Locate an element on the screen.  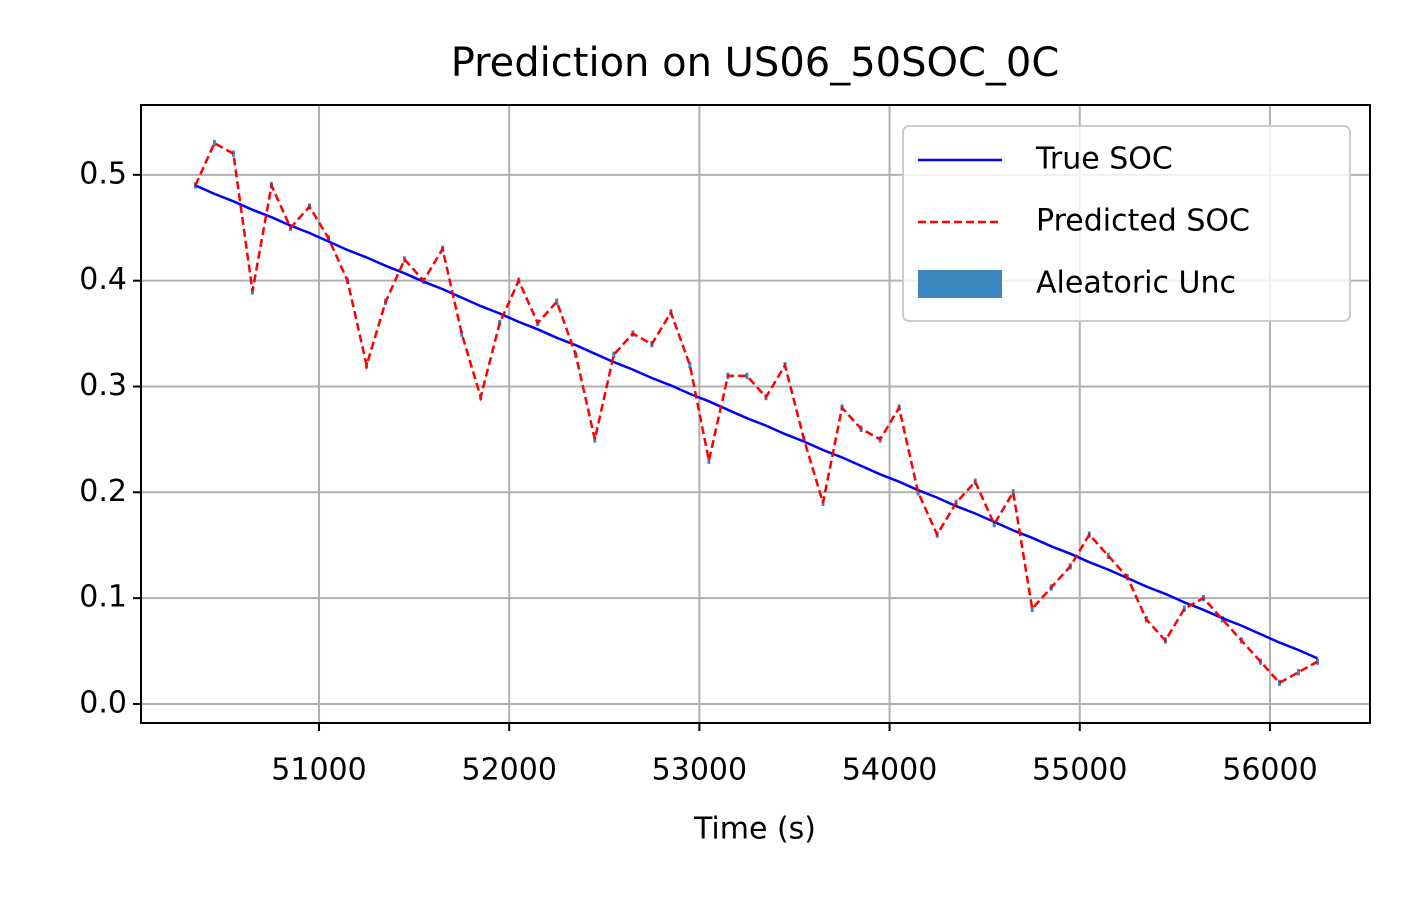
x-axis-label: Time (s) is located at coordinates (754, 829).